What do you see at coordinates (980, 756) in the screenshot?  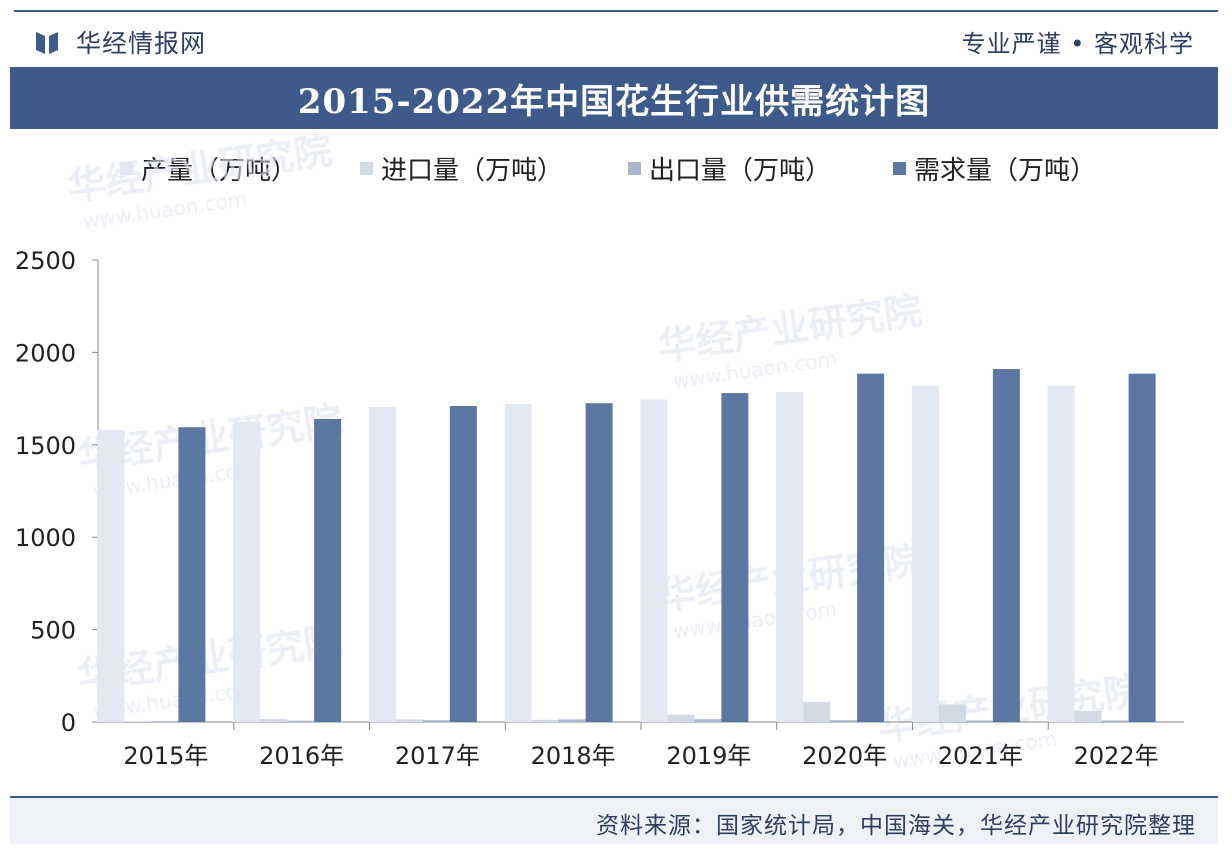 I see `x-tick-label: 2021年` at bounding box center [980, 756].